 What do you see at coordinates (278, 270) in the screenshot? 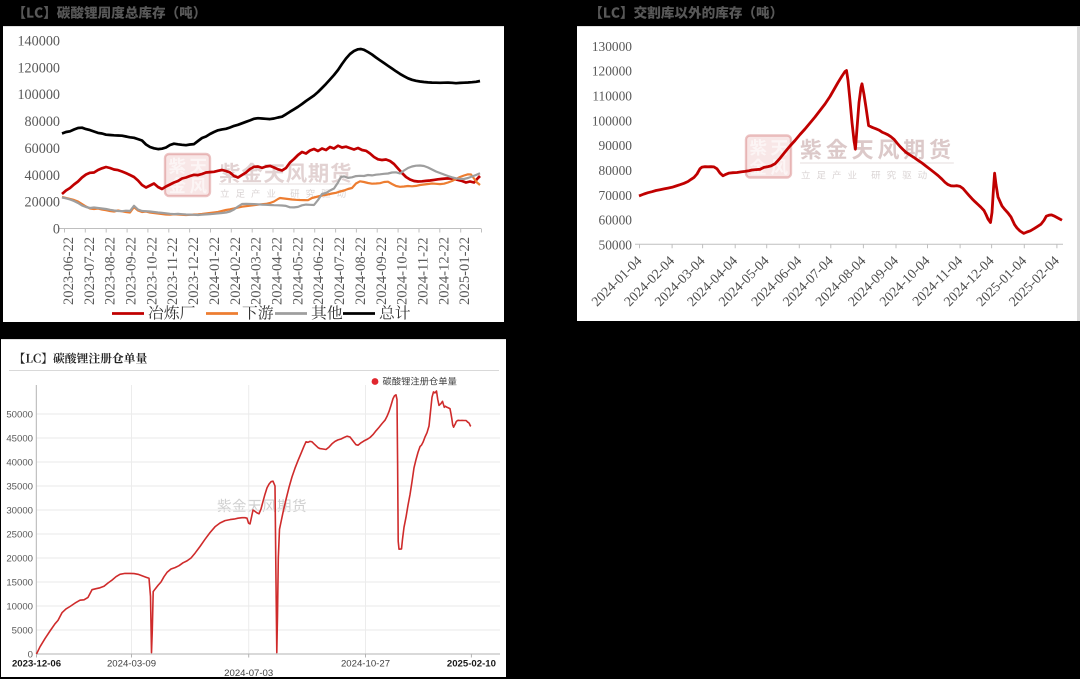
I see `svg-text: 2024-04-22` at bounding box center [278, 270].